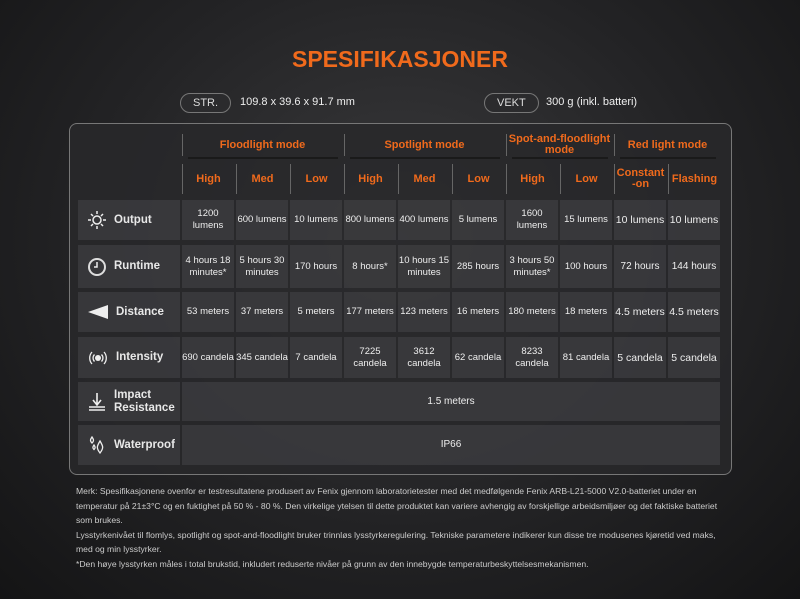 The image size is (800, 599). Describe the element at coordinates (451, 401) in the screenshot. I see `table-cell: 1.5 meters` at that location.